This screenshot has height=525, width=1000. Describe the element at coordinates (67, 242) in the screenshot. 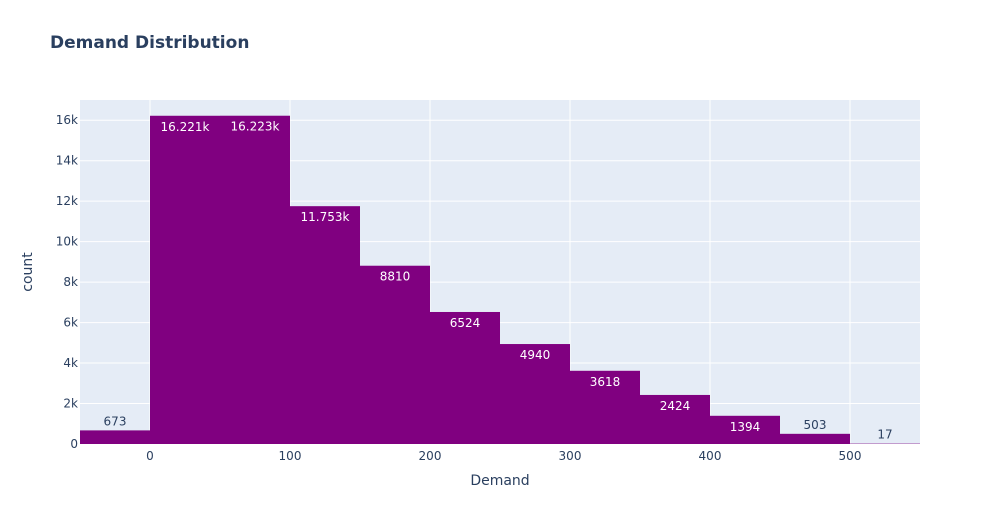

I see `y-tick-label: 10k` at that location.